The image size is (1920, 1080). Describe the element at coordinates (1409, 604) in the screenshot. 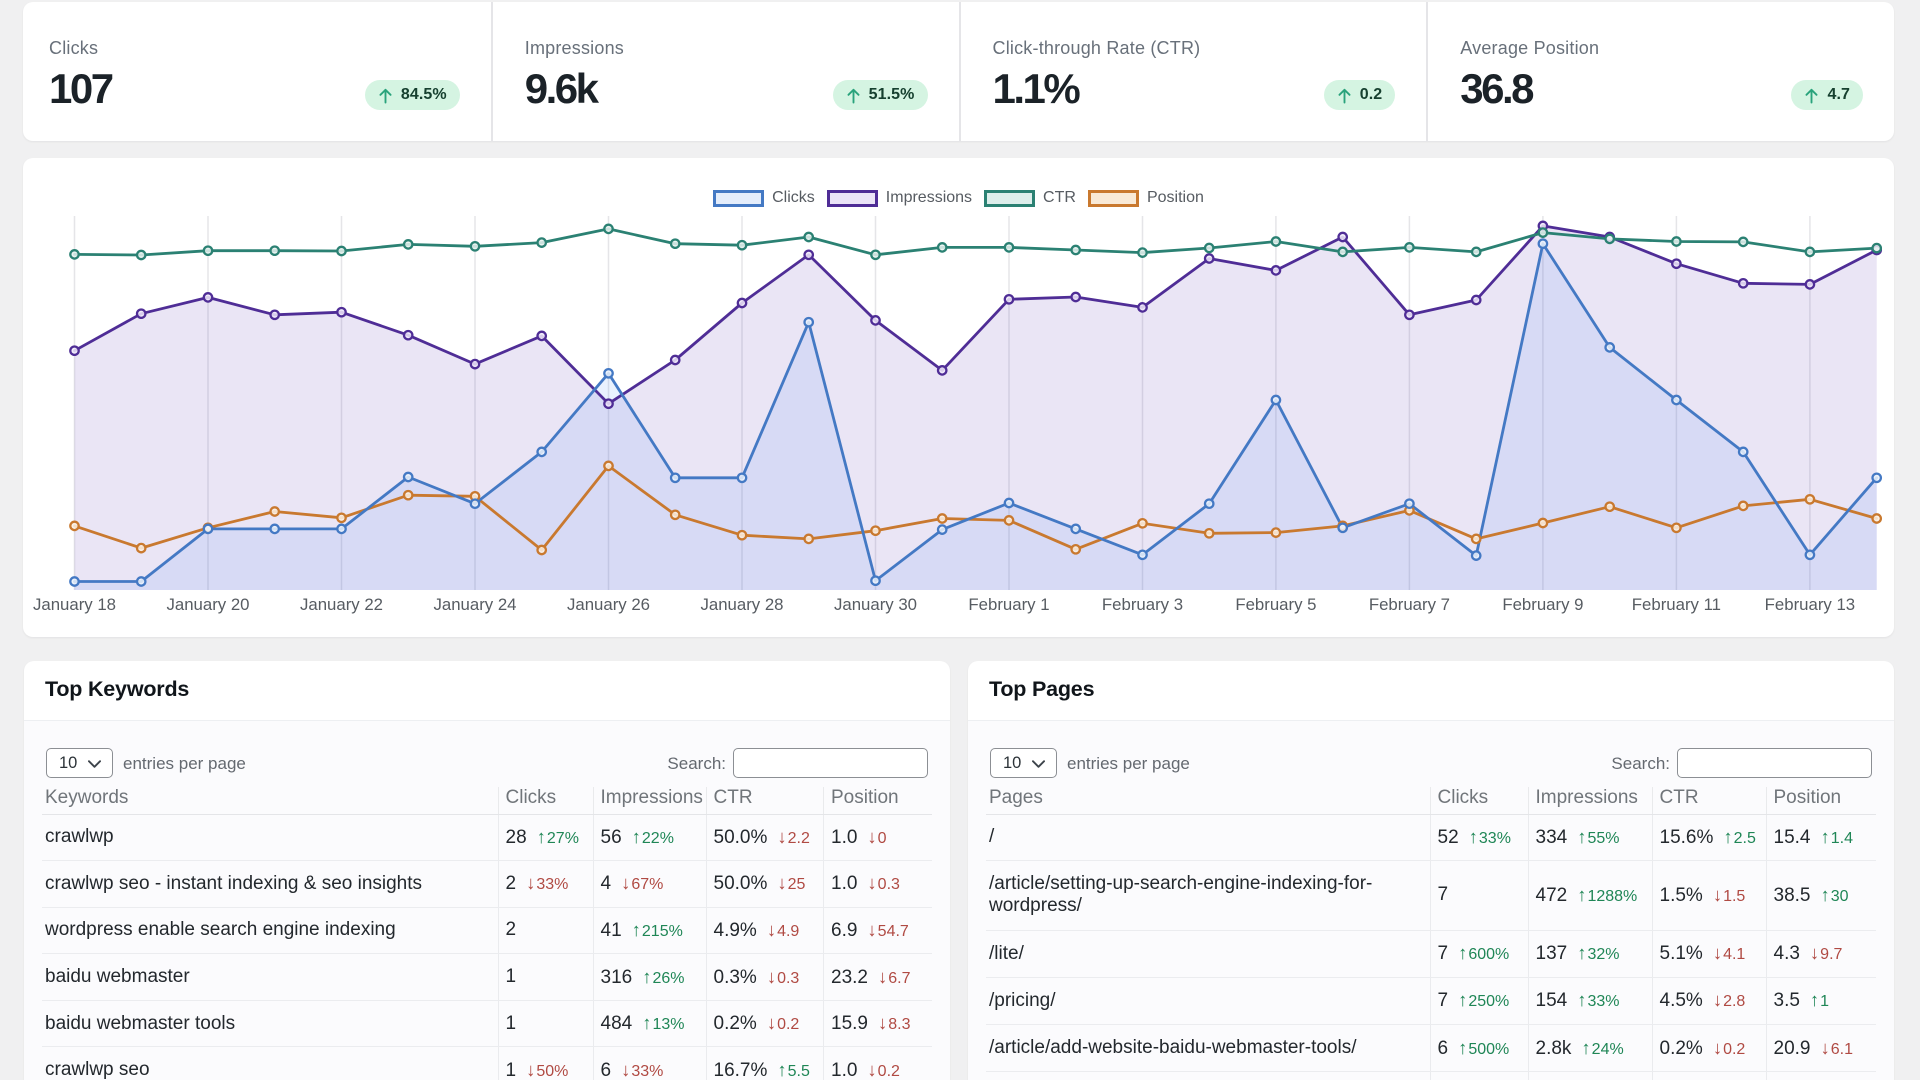

I see `svg-text: February 7` at that location.